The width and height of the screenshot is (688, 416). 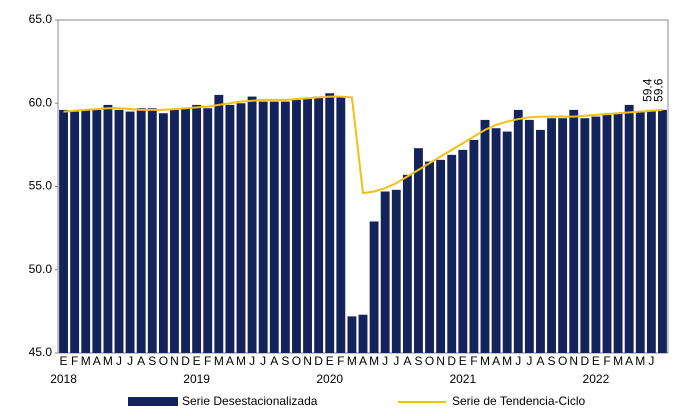 What do you see at coordinates (648, 90) in the screenshot?
I see `annotation: 59.4` at bounding box center [648, 90].